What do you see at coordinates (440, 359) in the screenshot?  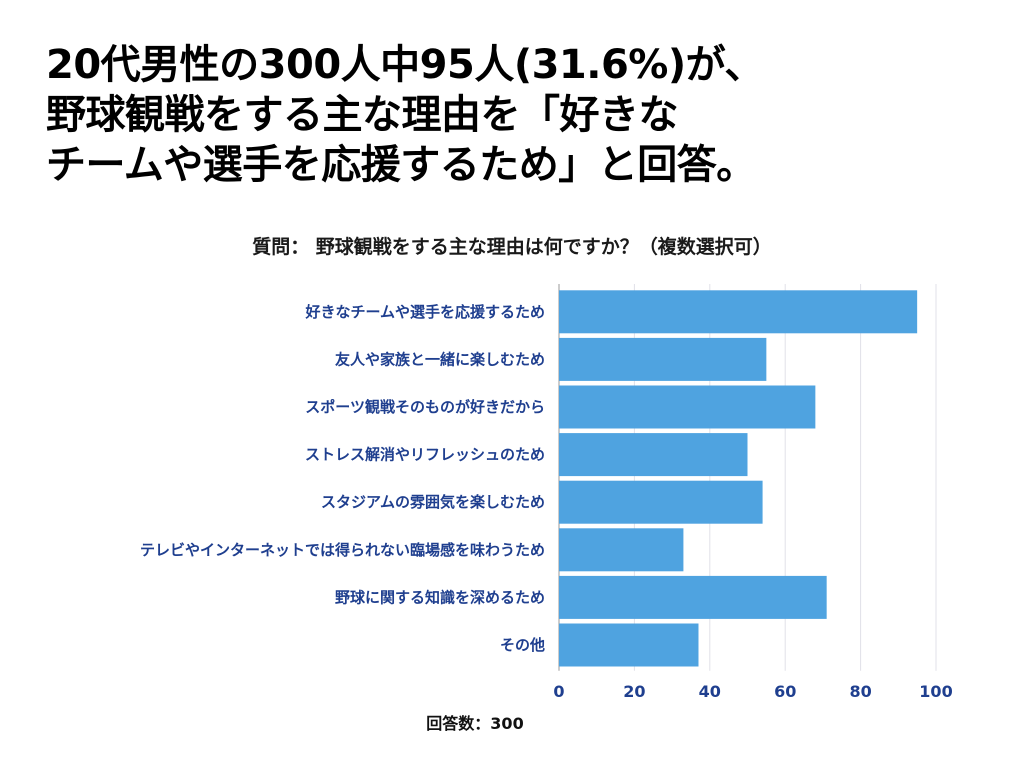 I see `category-label: 友人や家族と一緒に楽しむため` at bounding box center [440, 359].